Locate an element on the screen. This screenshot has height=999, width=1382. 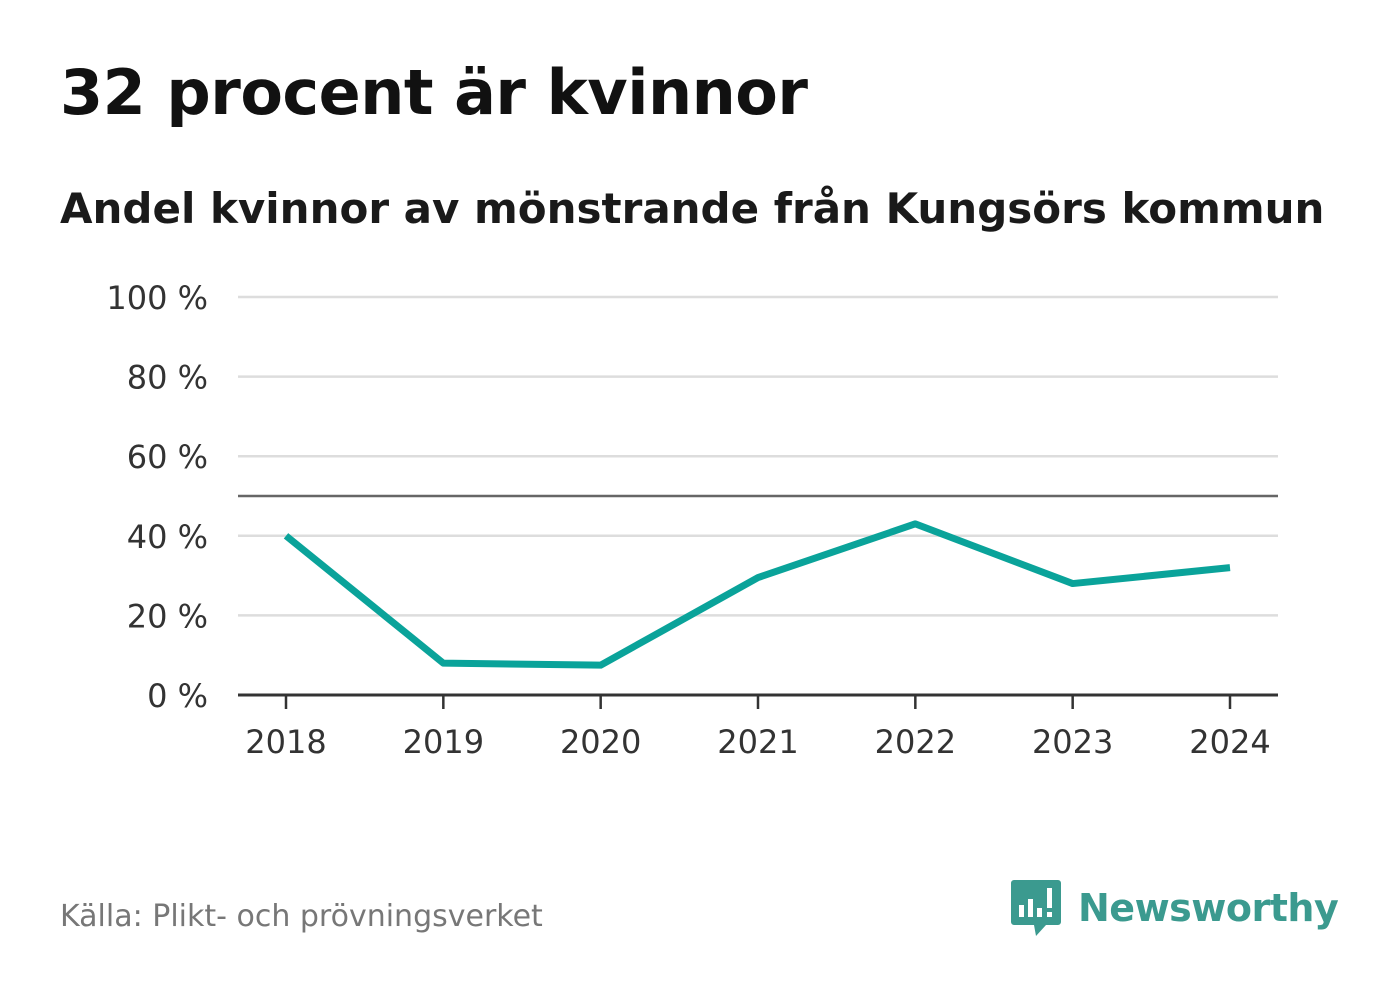
chart-title: 32 procent är kvinnor is located at coordinates (434, 92).